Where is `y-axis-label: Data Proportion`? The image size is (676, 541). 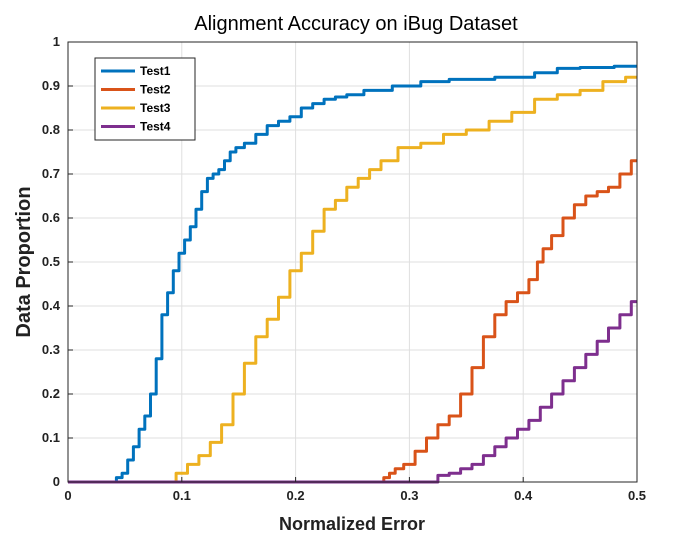 y-axis-label: Data Proportion is located at coordinates (24, 261).